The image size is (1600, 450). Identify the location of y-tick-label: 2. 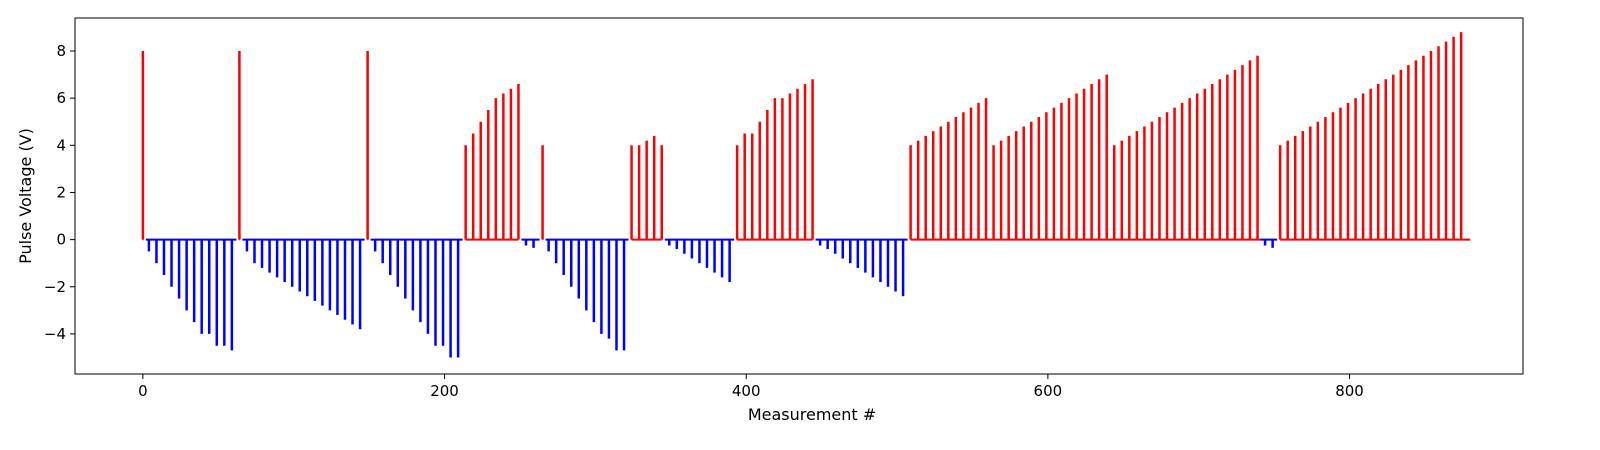
(61, 192).